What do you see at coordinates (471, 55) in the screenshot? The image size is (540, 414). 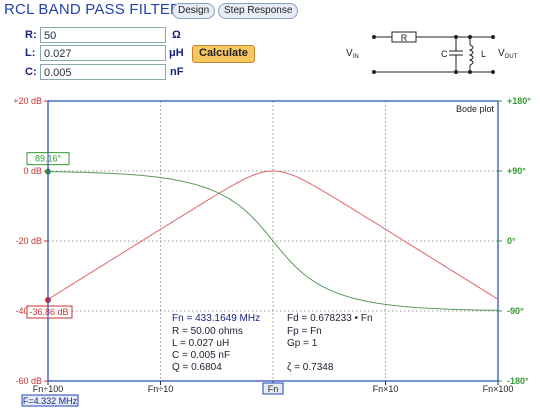 I see `inductor-symbol` at bounding box center [471, 55].